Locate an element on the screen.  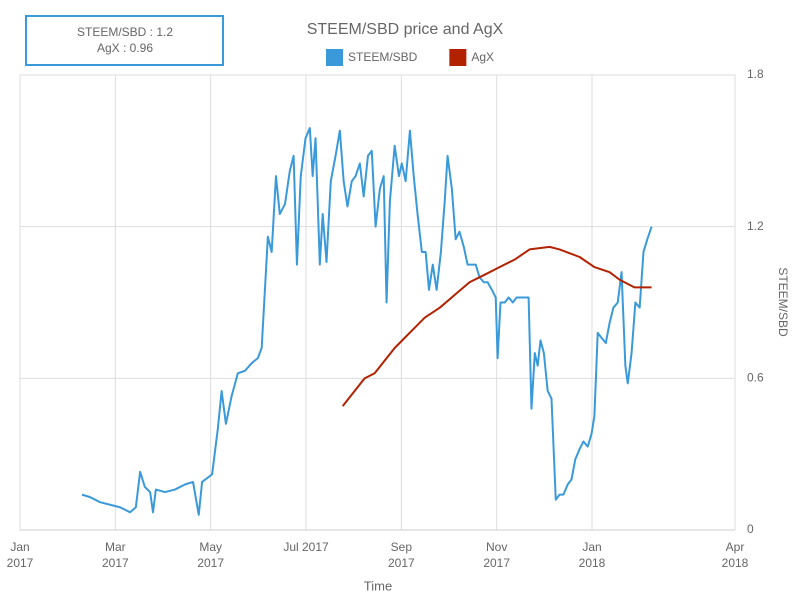
tooltip-line: AgX : 0.96 is located at coordinates (125, 48).